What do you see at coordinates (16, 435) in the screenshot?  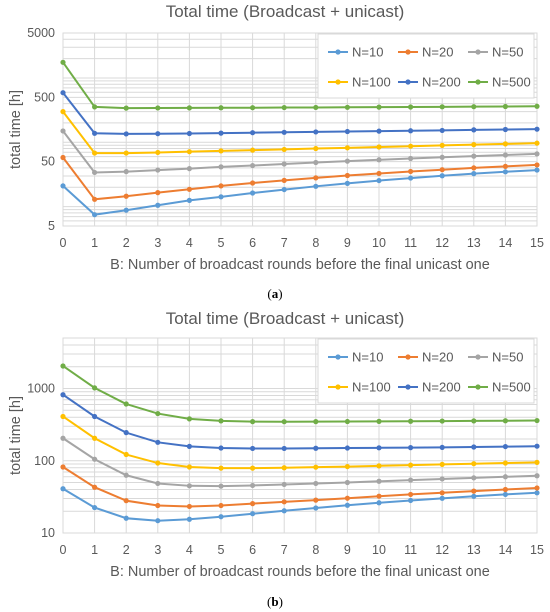 I see `y-axis-label: total time [h]` at bounding box center [16, 435].